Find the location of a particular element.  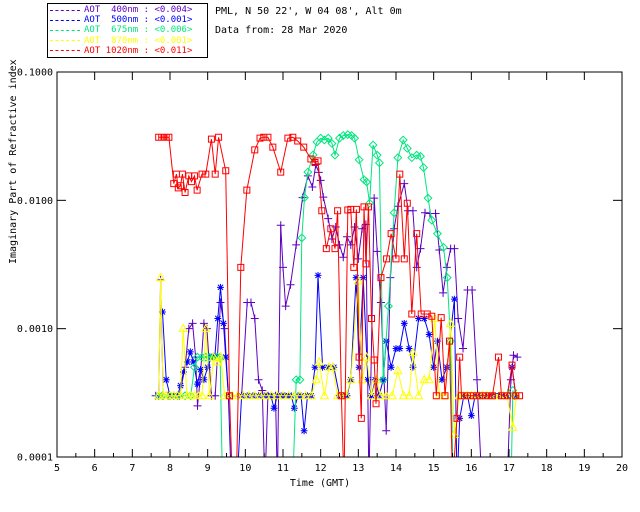

x-tick-label: 20 is located at coordinates (622, 468).